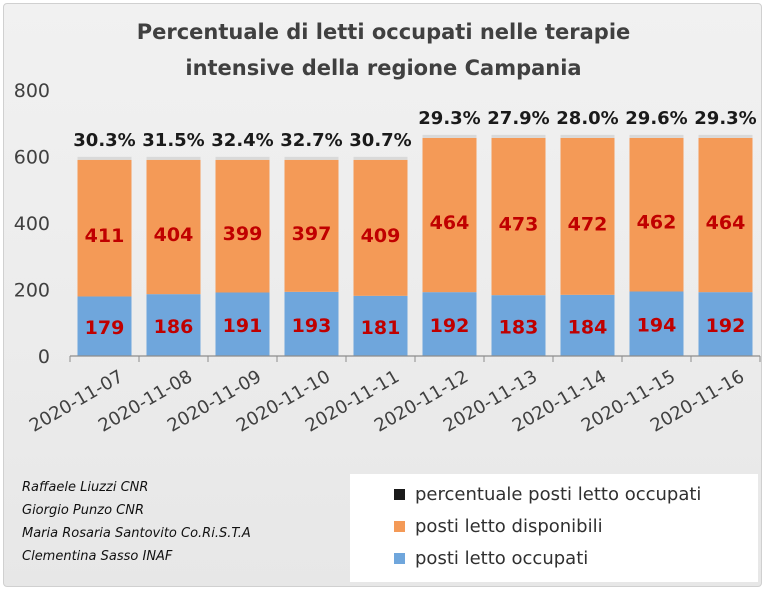  Describe the element at coordinates (399, 526) in the screenshot. I see `legend-swatch-disponibili` at that location.